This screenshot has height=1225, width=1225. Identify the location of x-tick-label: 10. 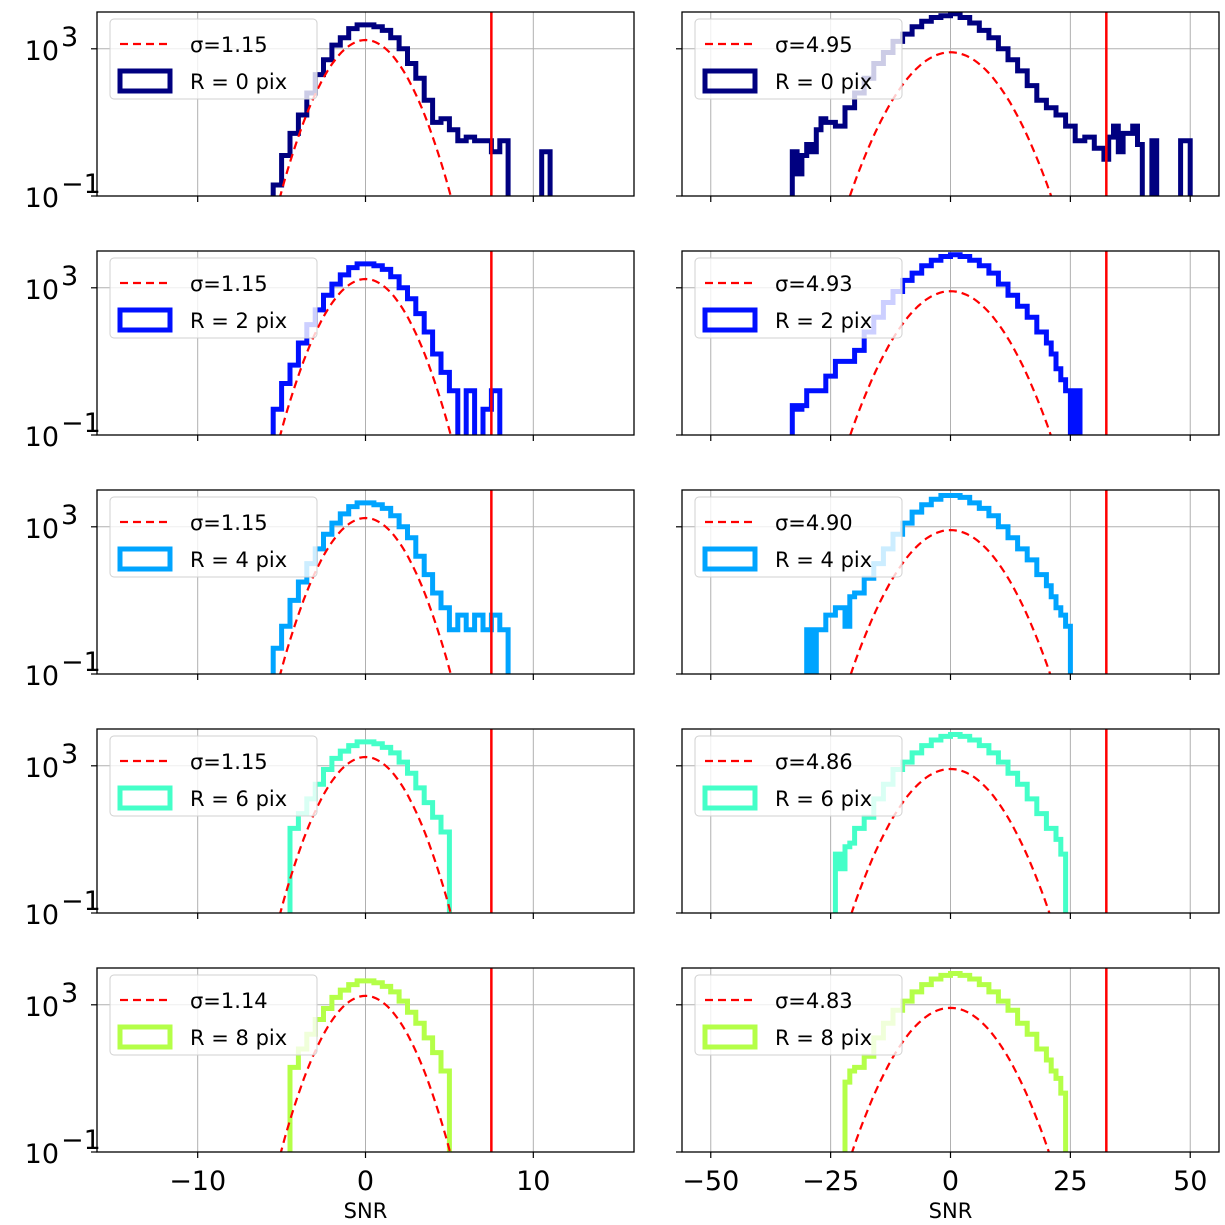
(533, 1181).